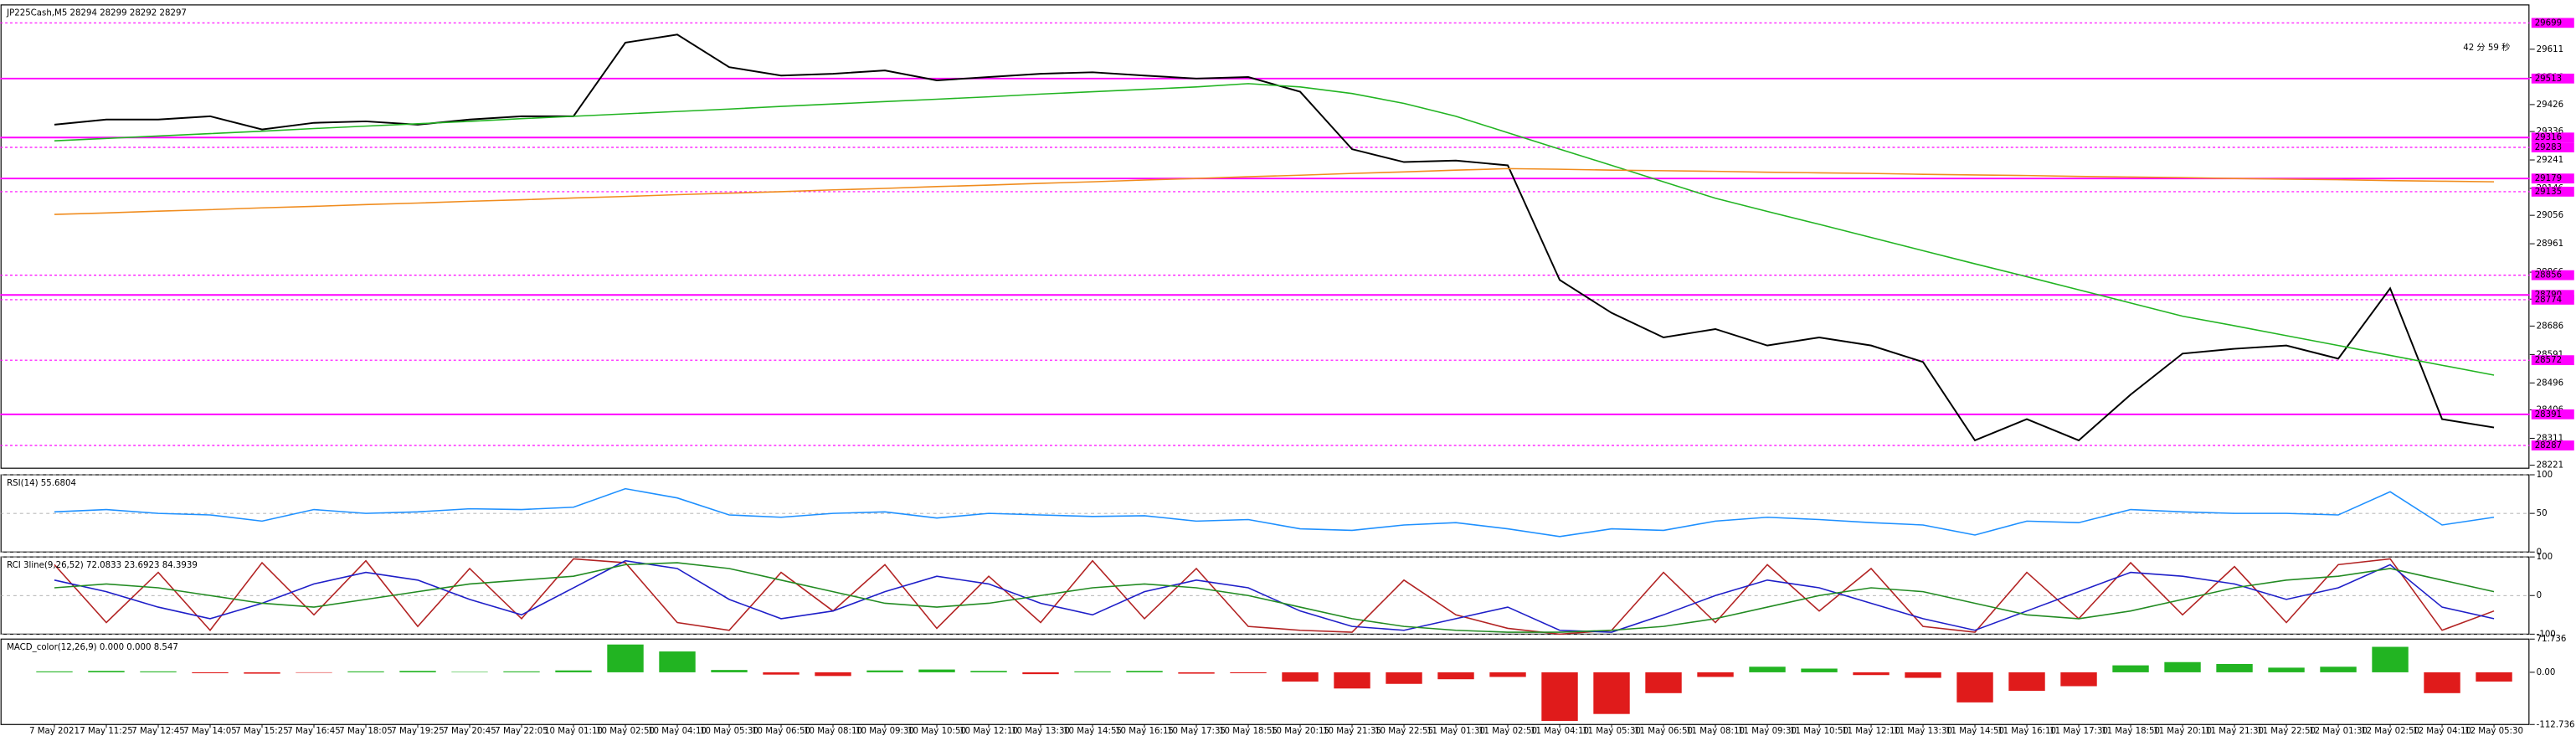 This screenshot has width=2576, height=736. I want to click on level-label: 29513, so click(2548, 79).